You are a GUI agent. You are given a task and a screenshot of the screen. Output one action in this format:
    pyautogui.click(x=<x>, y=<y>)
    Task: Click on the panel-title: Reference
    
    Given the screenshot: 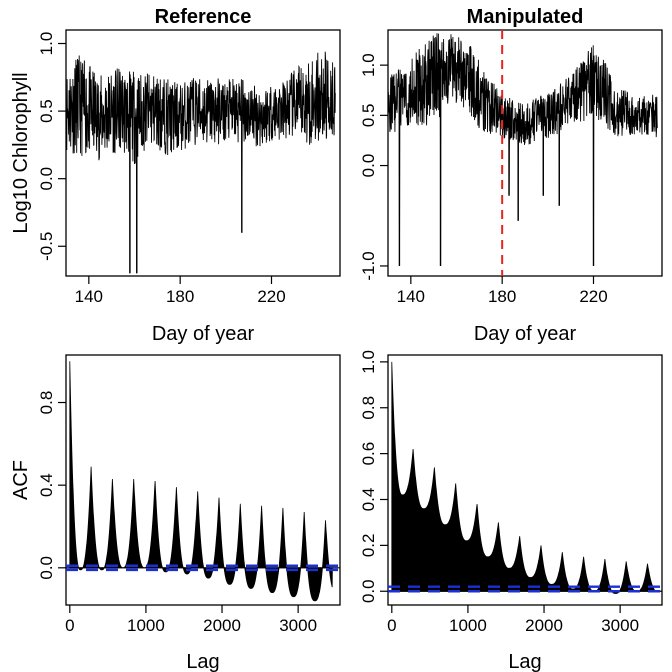 What is the action you would take?
    pyautogui.click(x=203, y=17)
    